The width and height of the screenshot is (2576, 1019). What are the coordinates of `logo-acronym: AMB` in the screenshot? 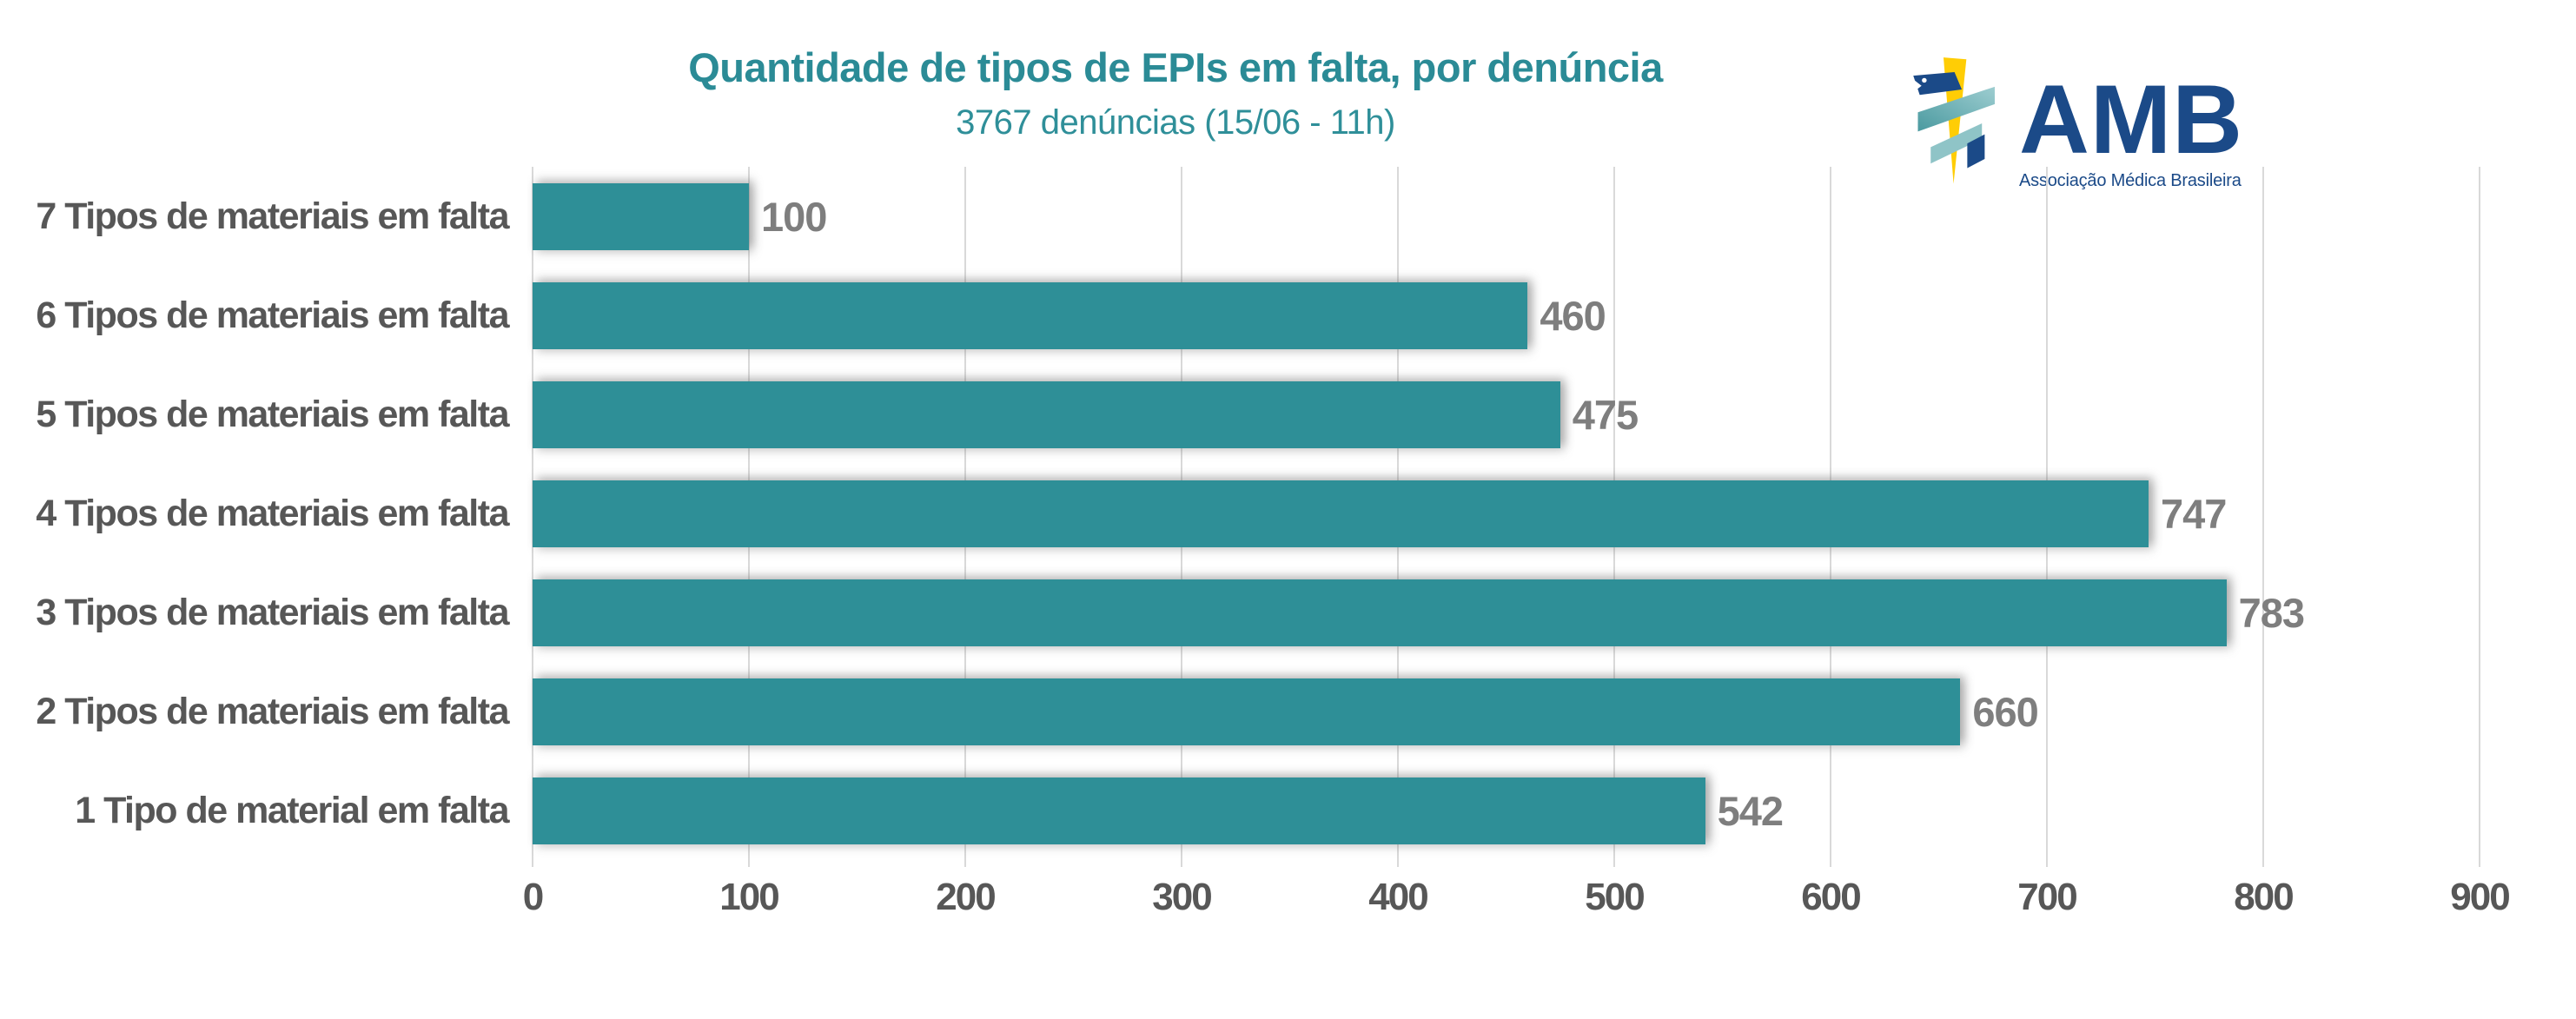 It's located at (2131, 119).